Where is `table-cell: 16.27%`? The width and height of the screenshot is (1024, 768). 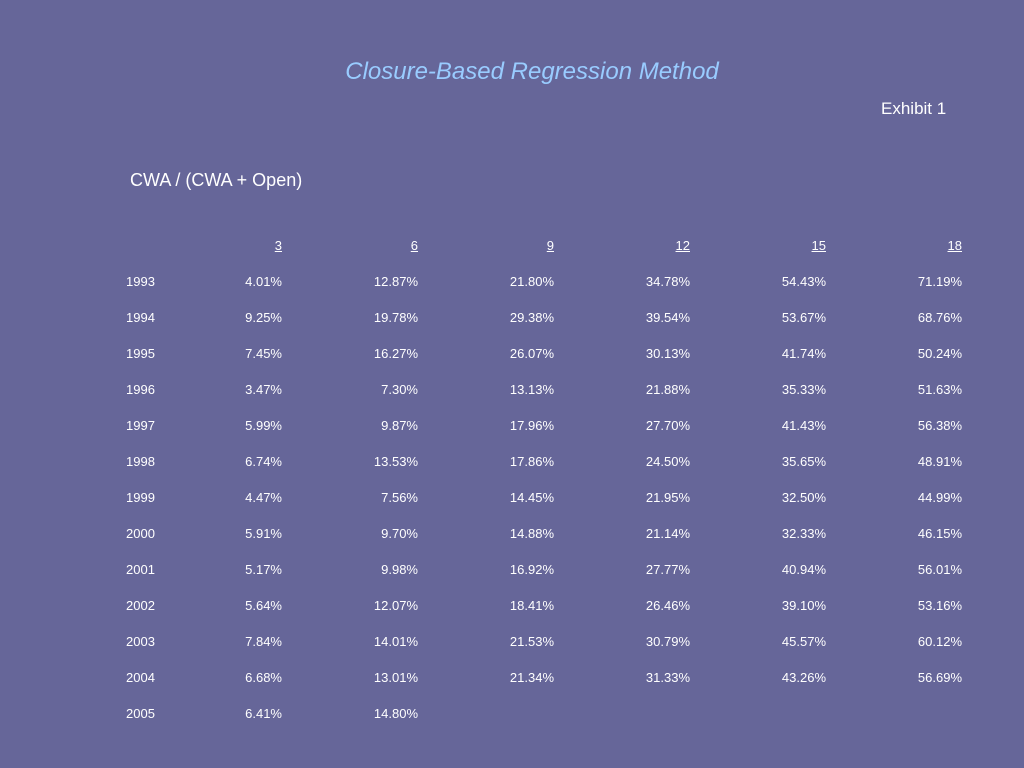
table-cell: 16.27% is located at coordinates (395, 353).